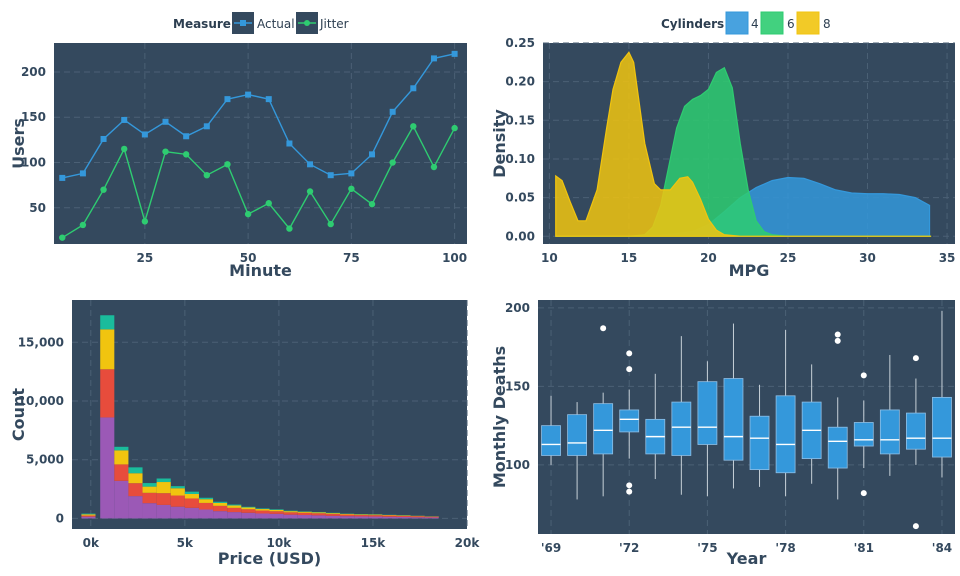 The image size is (960, 576). What do you see at coordinates (18, 143) in the screenshot?
I see `y-axis-title: Users` at bounding box center [18, 143].